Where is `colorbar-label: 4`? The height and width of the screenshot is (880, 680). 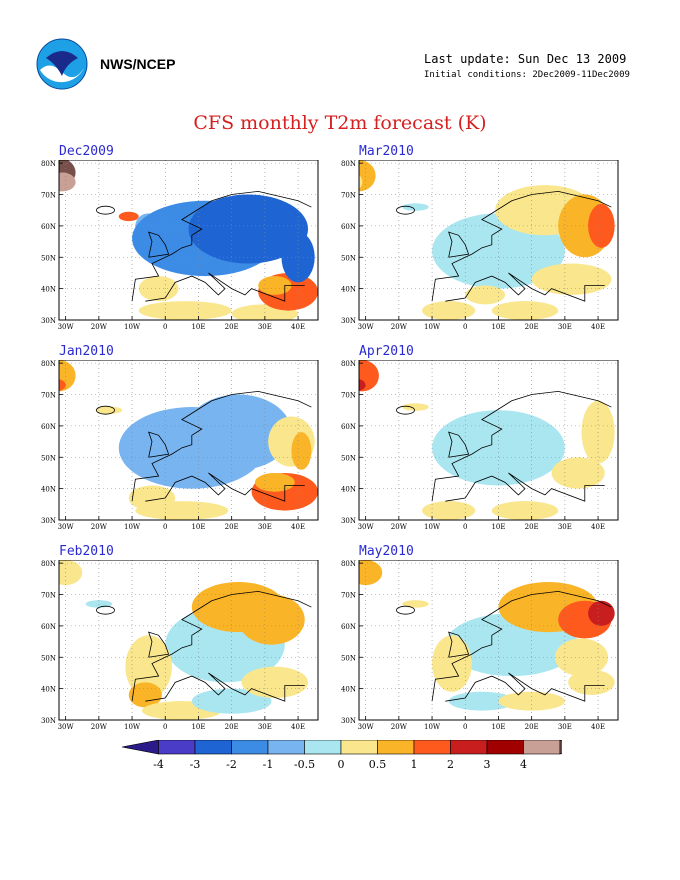 colorbar-label: 4 is located at coordinates (523, 764).